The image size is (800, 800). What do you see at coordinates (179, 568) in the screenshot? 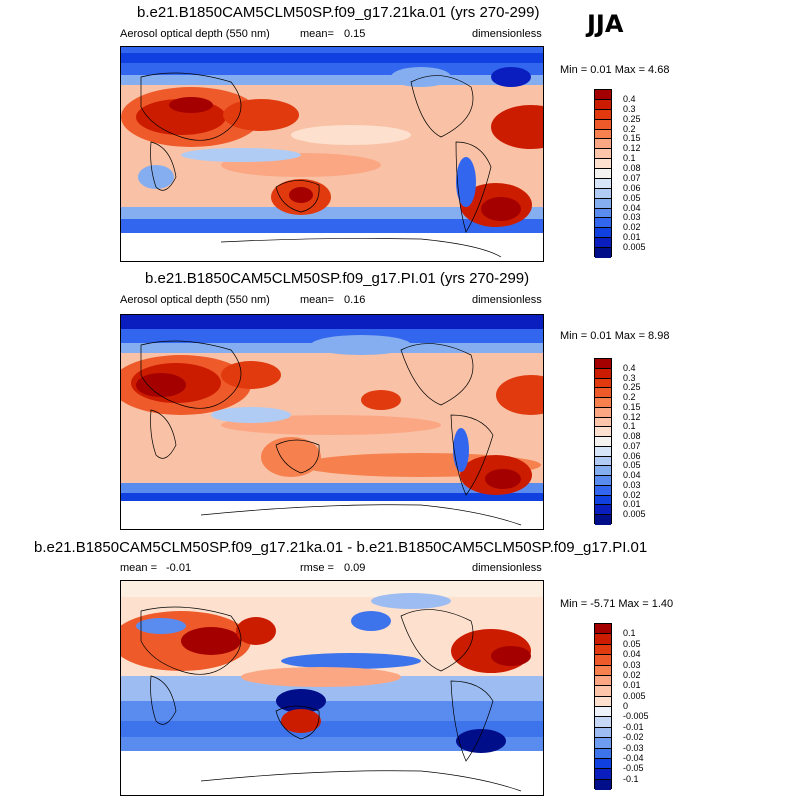
I see `panel-3-mean-value: -0.01` at bounding box center [179, 568].